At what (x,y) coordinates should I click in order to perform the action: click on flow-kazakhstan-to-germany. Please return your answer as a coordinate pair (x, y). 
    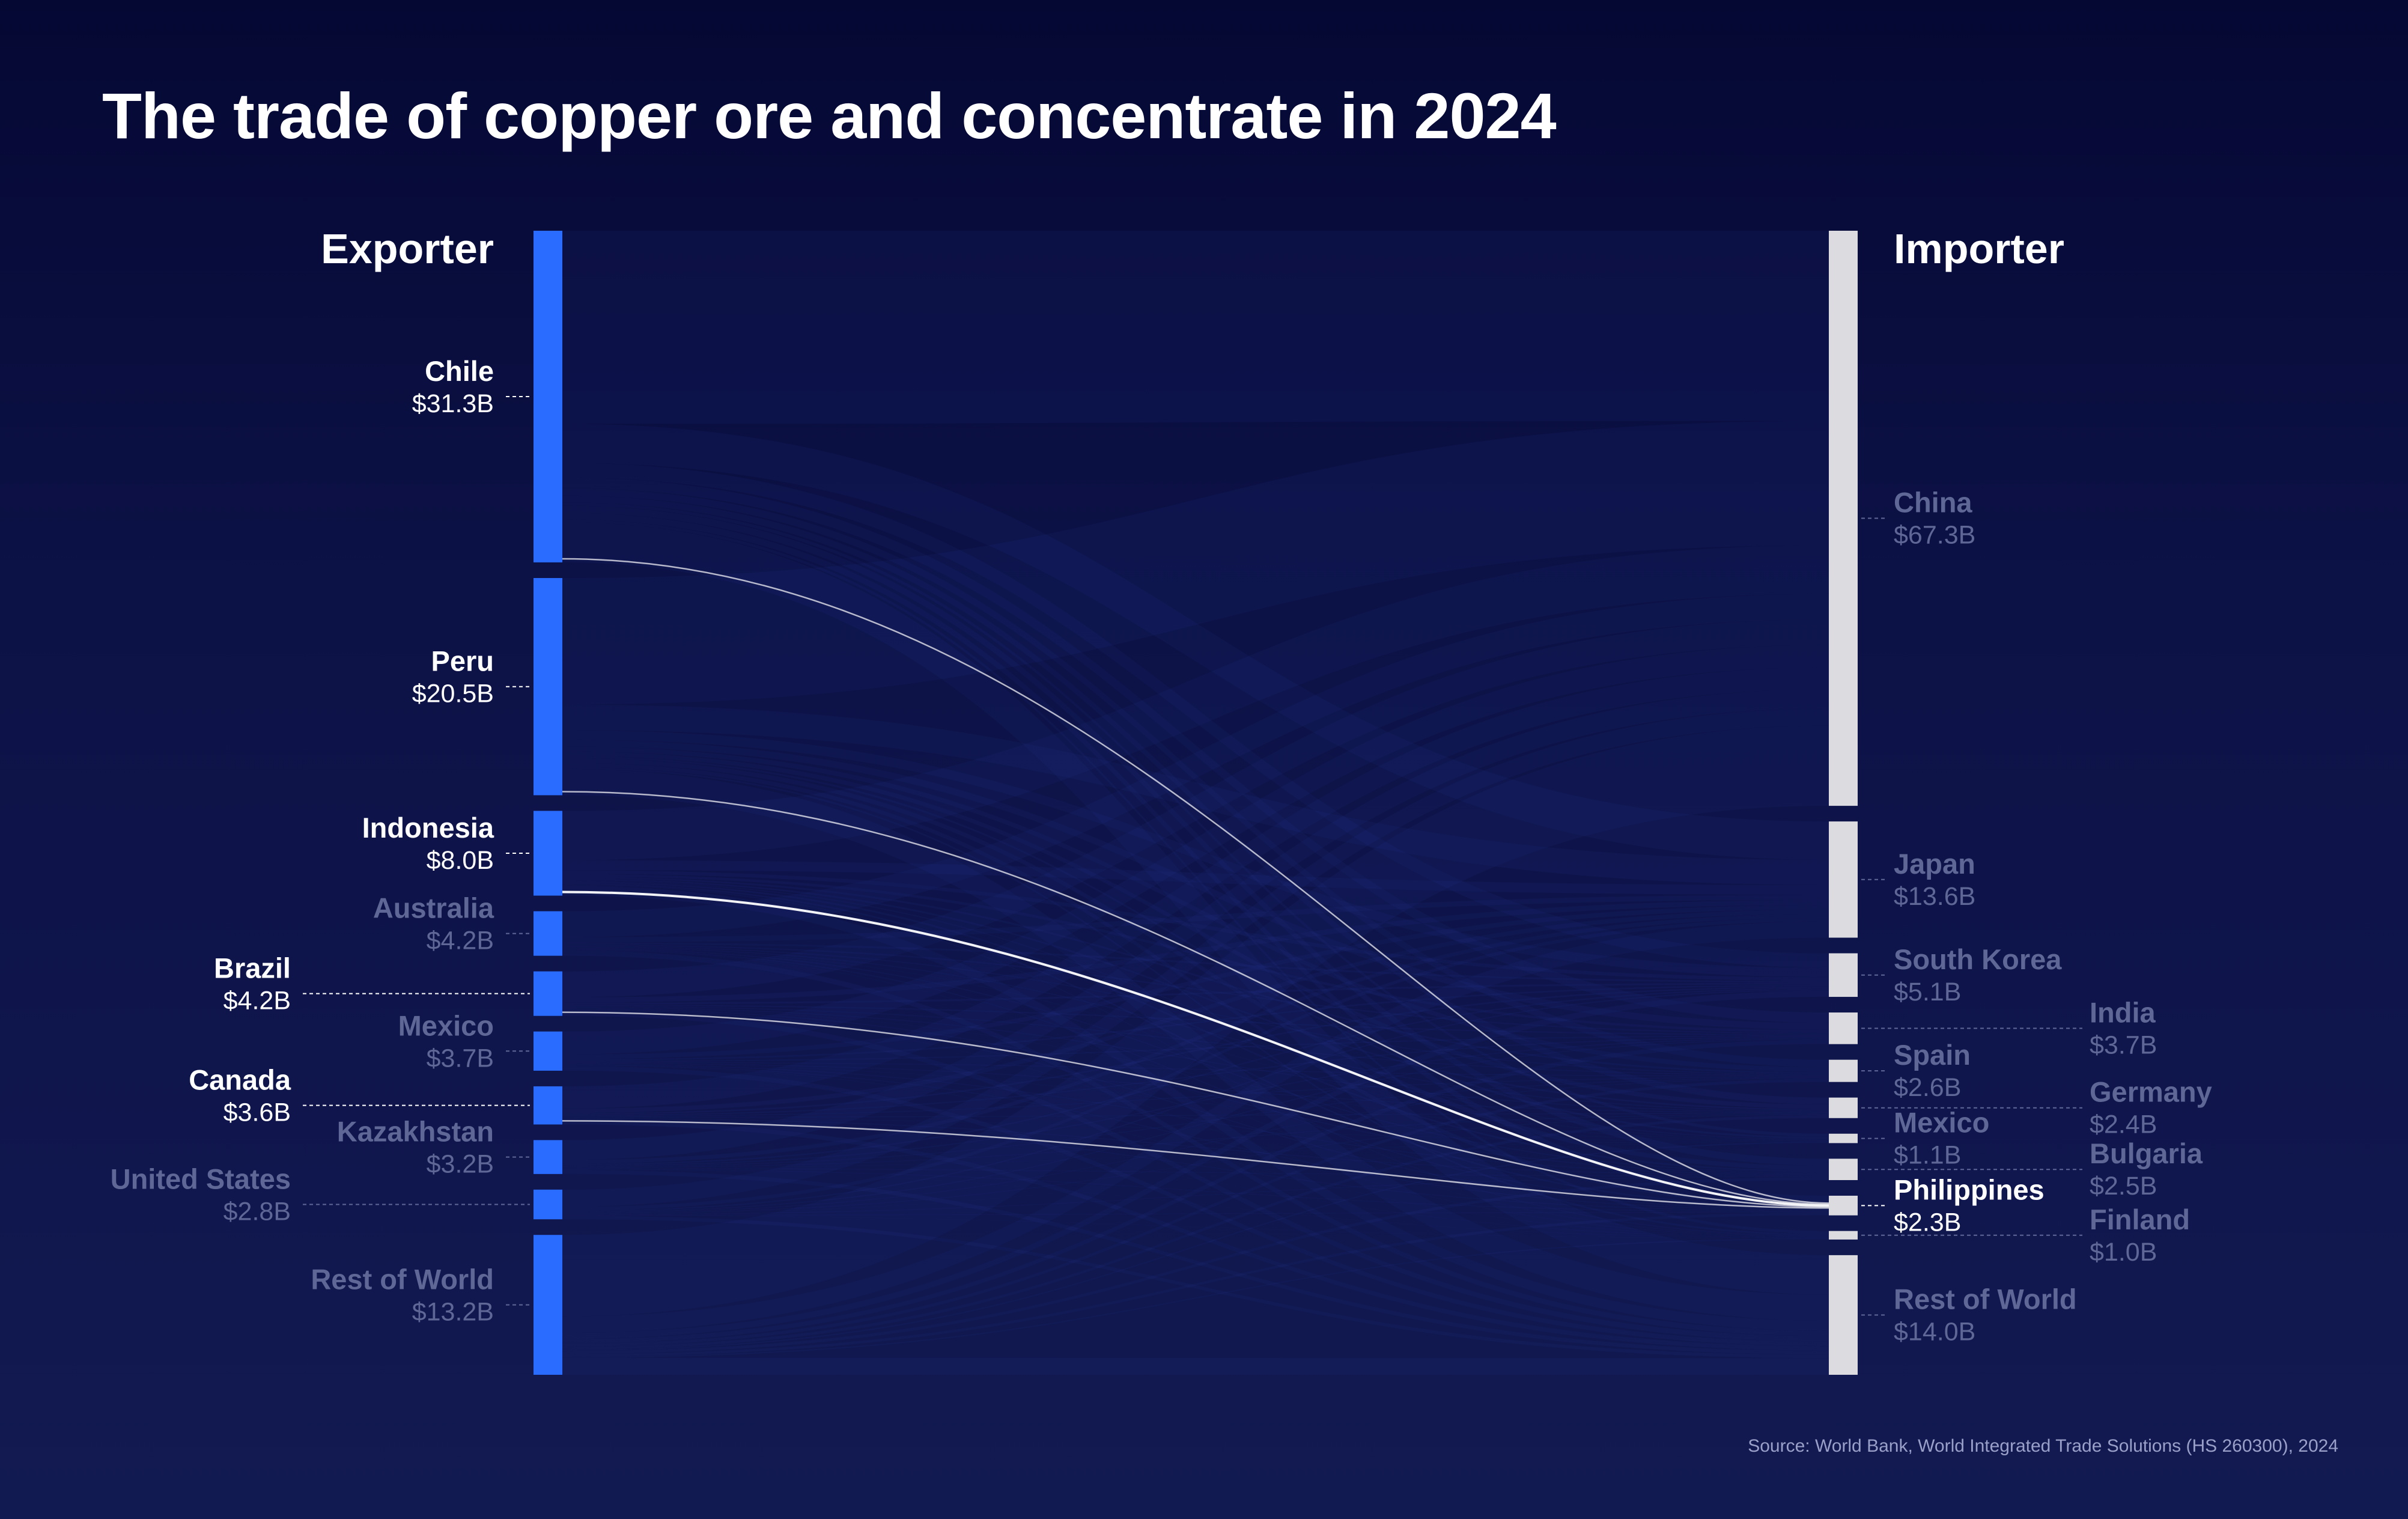
    Looking at the image, I should click on (1195, 1140).